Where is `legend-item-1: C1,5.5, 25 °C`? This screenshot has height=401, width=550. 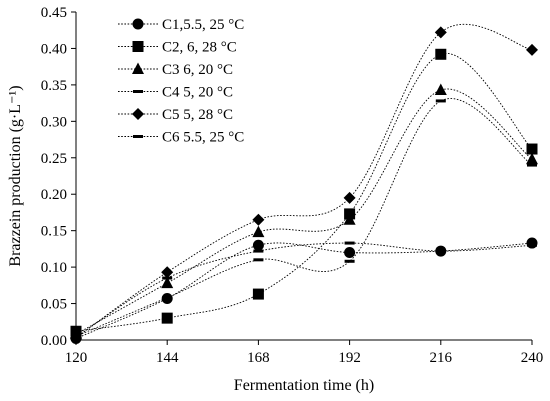 legend-item-1: C1,5.5, 25 °C is located at coordinates (181, 25).